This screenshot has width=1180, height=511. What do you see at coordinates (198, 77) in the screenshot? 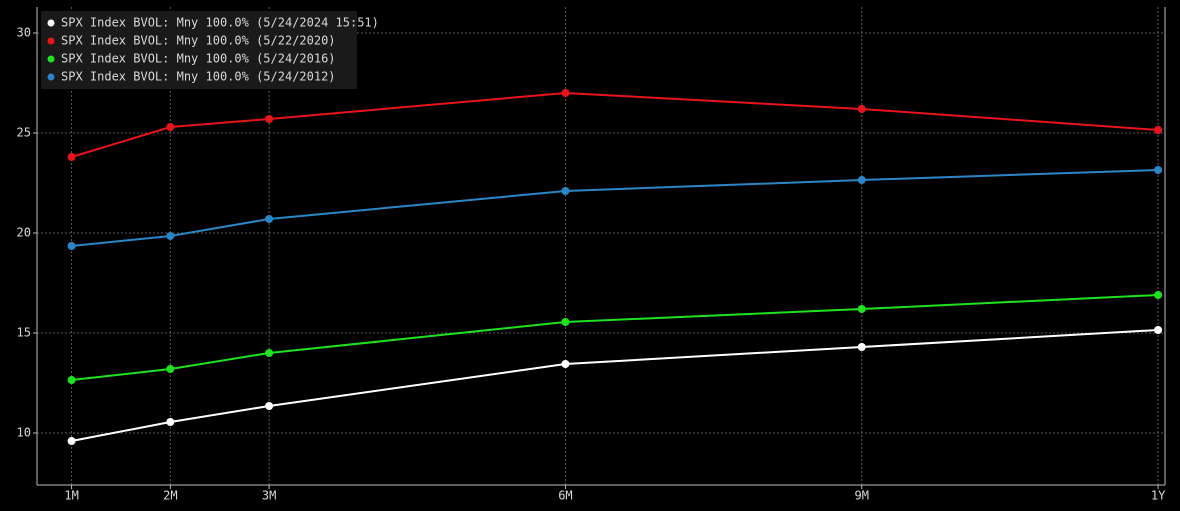
I see `legend-label: SPX Index BVOL: Mny 100.0% (5/24/2012)` at bounding box center [198, 77].